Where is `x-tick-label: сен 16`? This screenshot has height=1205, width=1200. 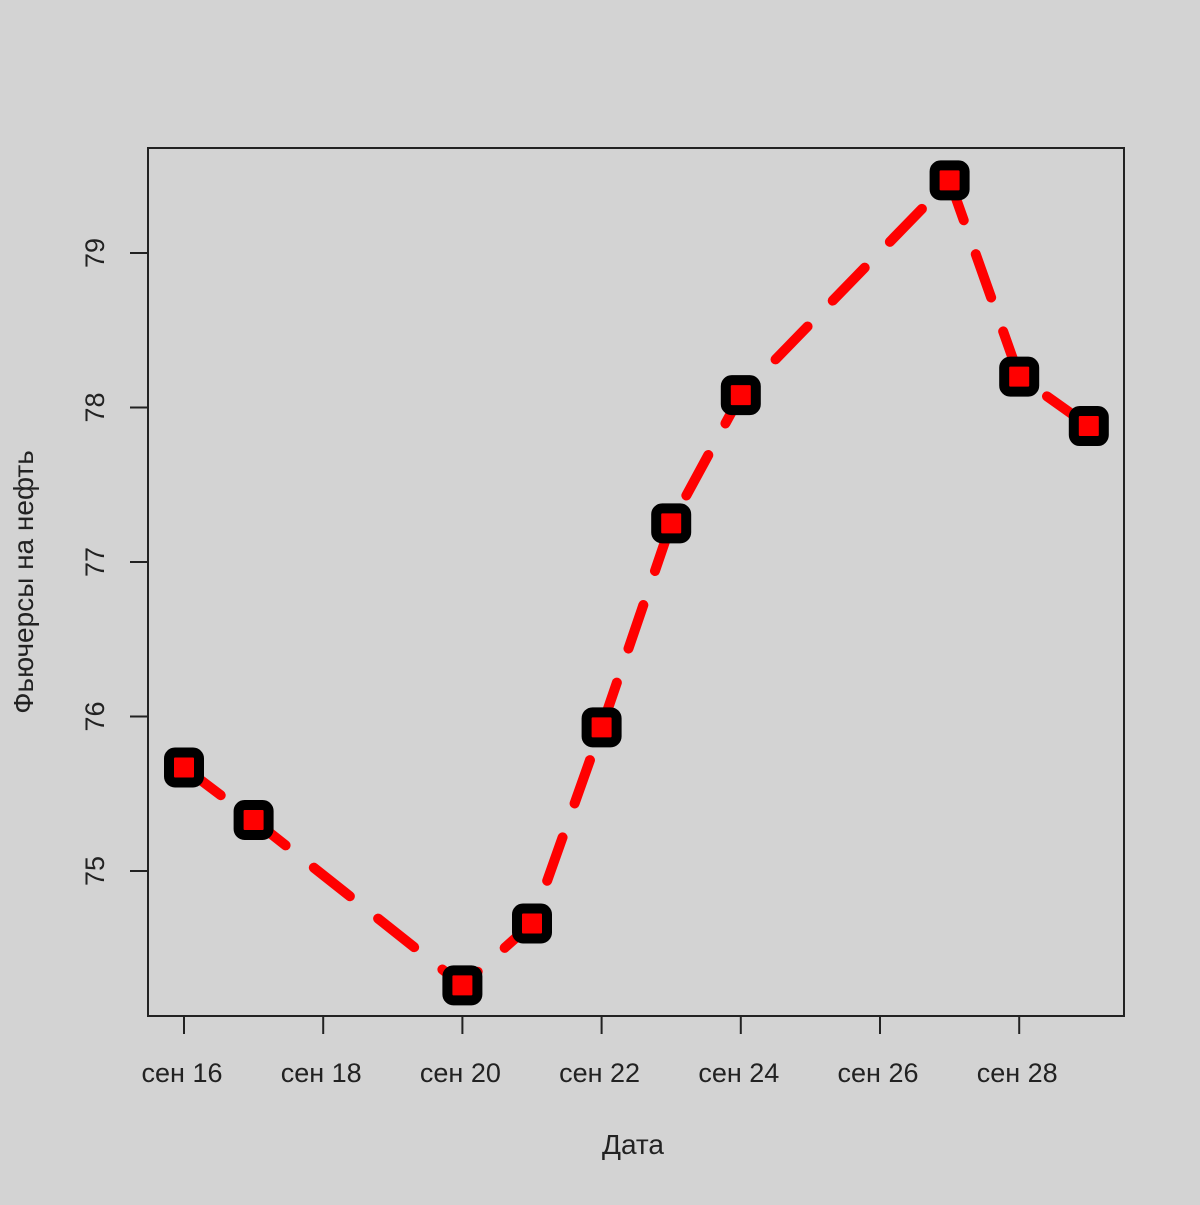
x-tick-label: сен 16 is located at coordinates (182, 1073).